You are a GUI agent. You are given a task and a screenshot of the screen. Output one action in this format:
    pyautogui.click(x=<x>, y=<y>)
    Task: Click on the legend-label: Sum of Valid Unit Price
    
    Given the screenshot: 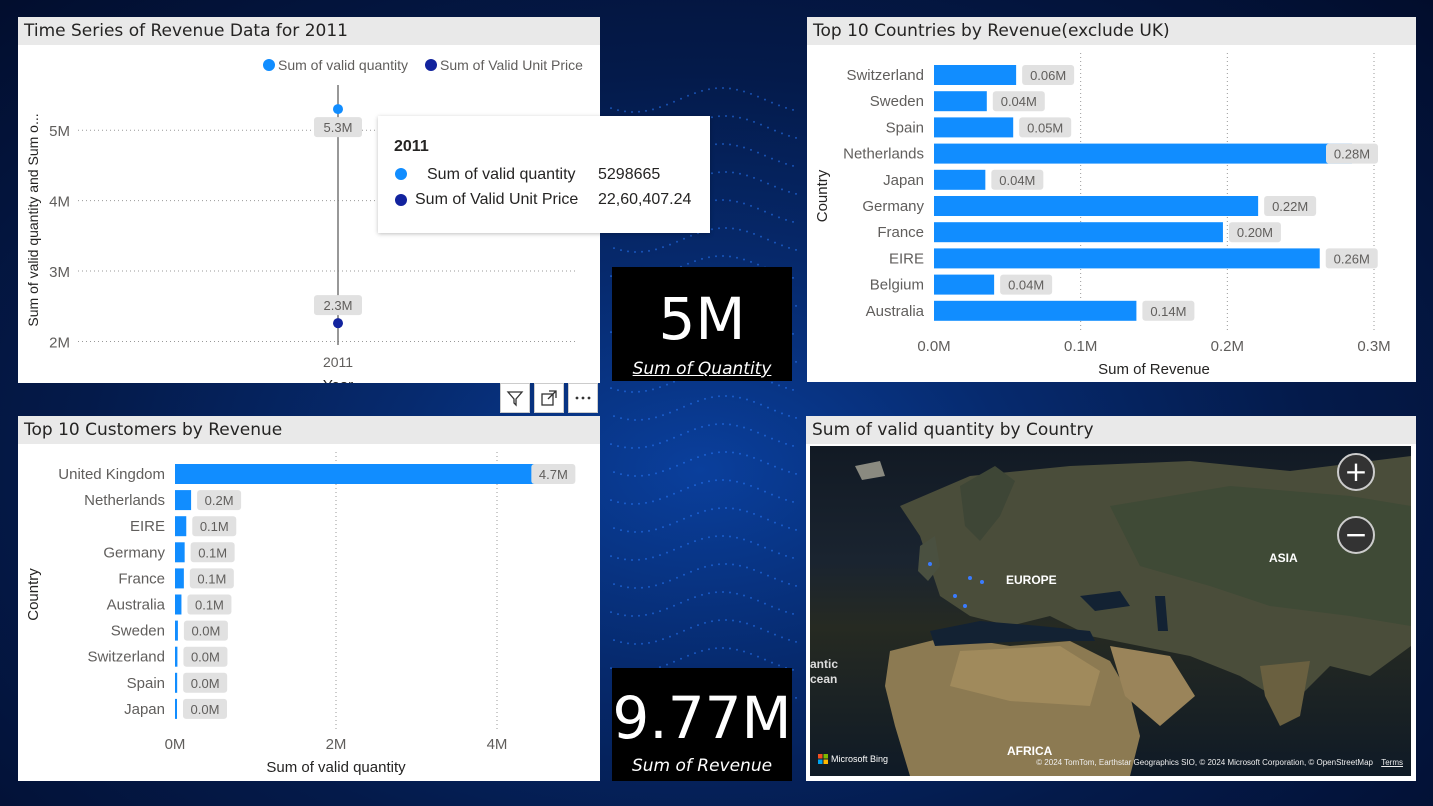 What is the action you would take?
    pyautogui.click(x=511, y=65)
    